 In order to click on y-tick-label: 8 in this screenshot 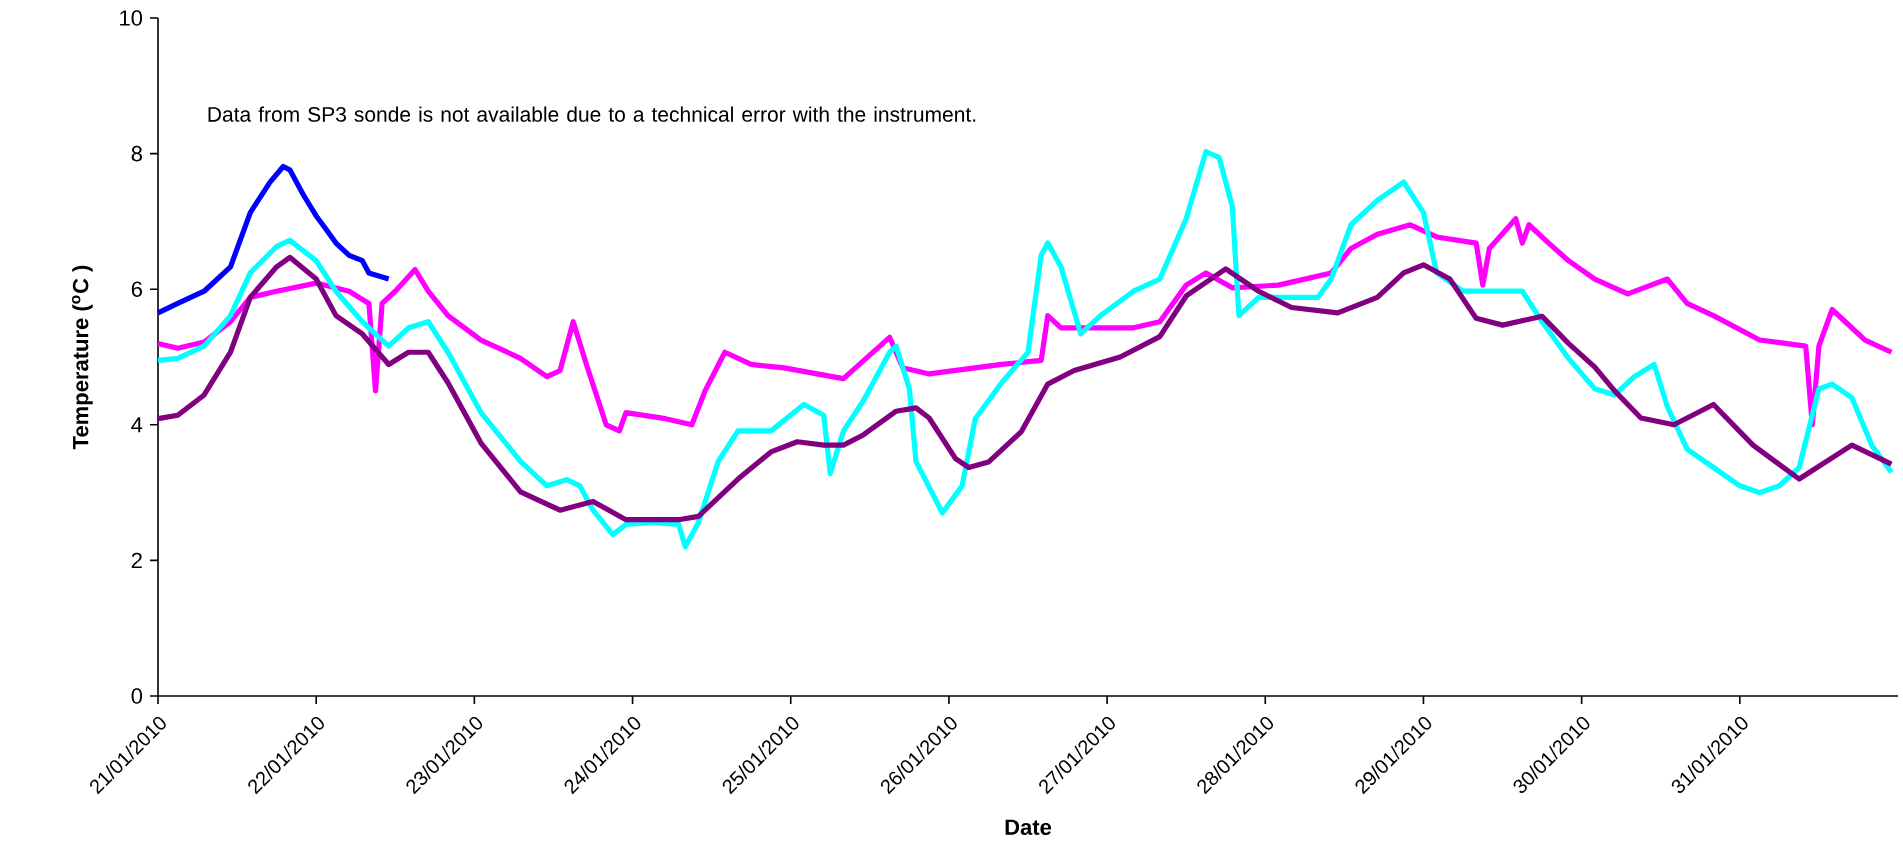, I will do `click(136, 153)`.